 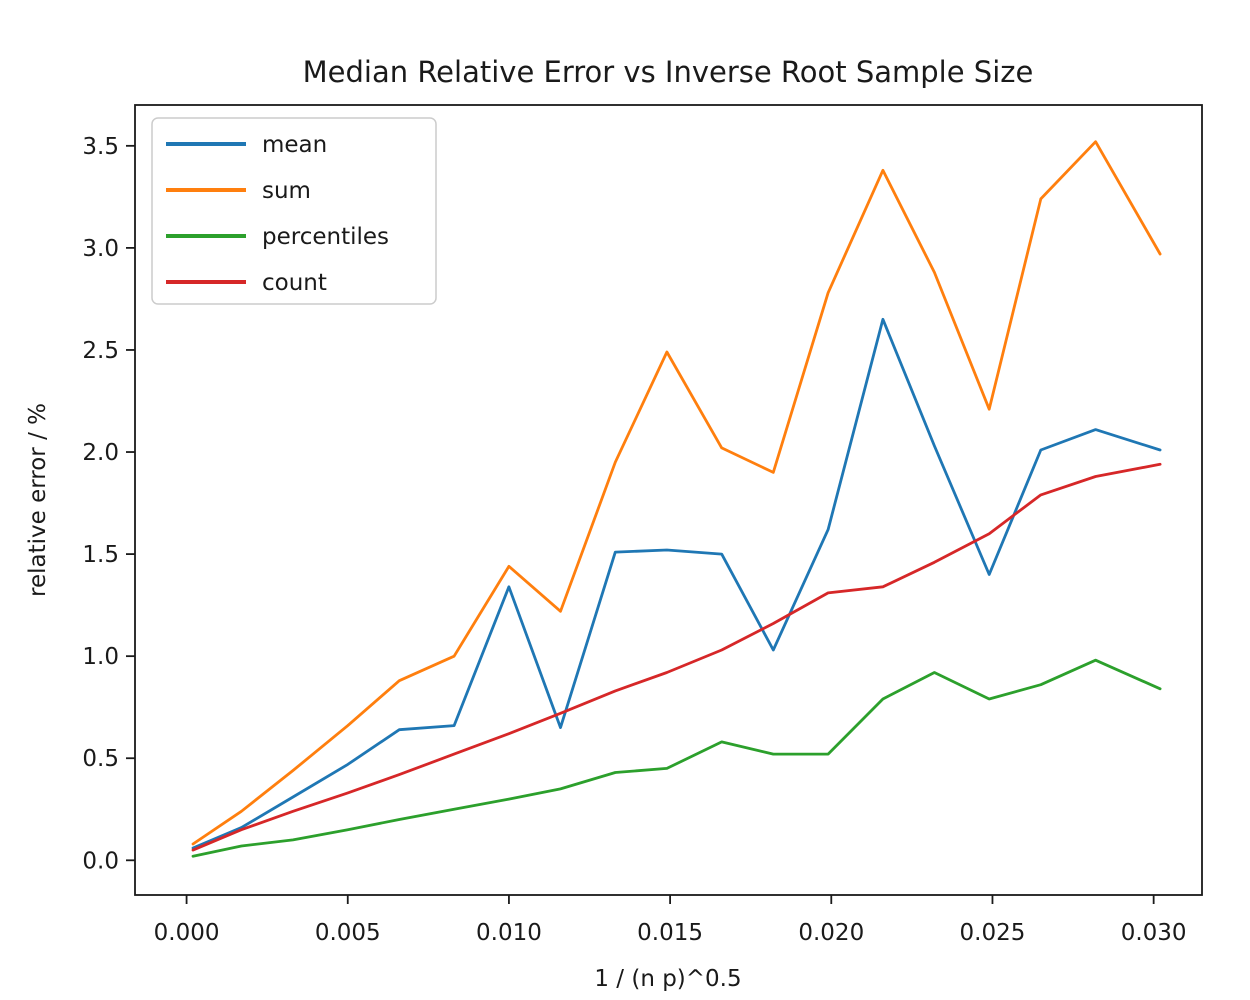 What do you see at coordinates (187, 933) in the screenshot?
I see `x-tick-label: 0.000` at bounding box center [187, 933].